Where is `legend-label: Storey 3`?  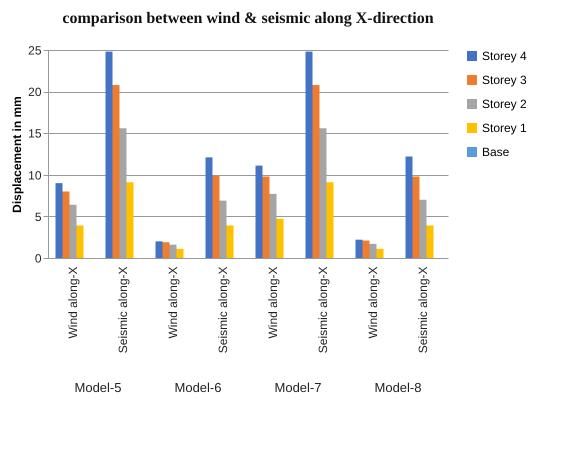 legend-label: Storey 3 is located at coordinates (505, 80).